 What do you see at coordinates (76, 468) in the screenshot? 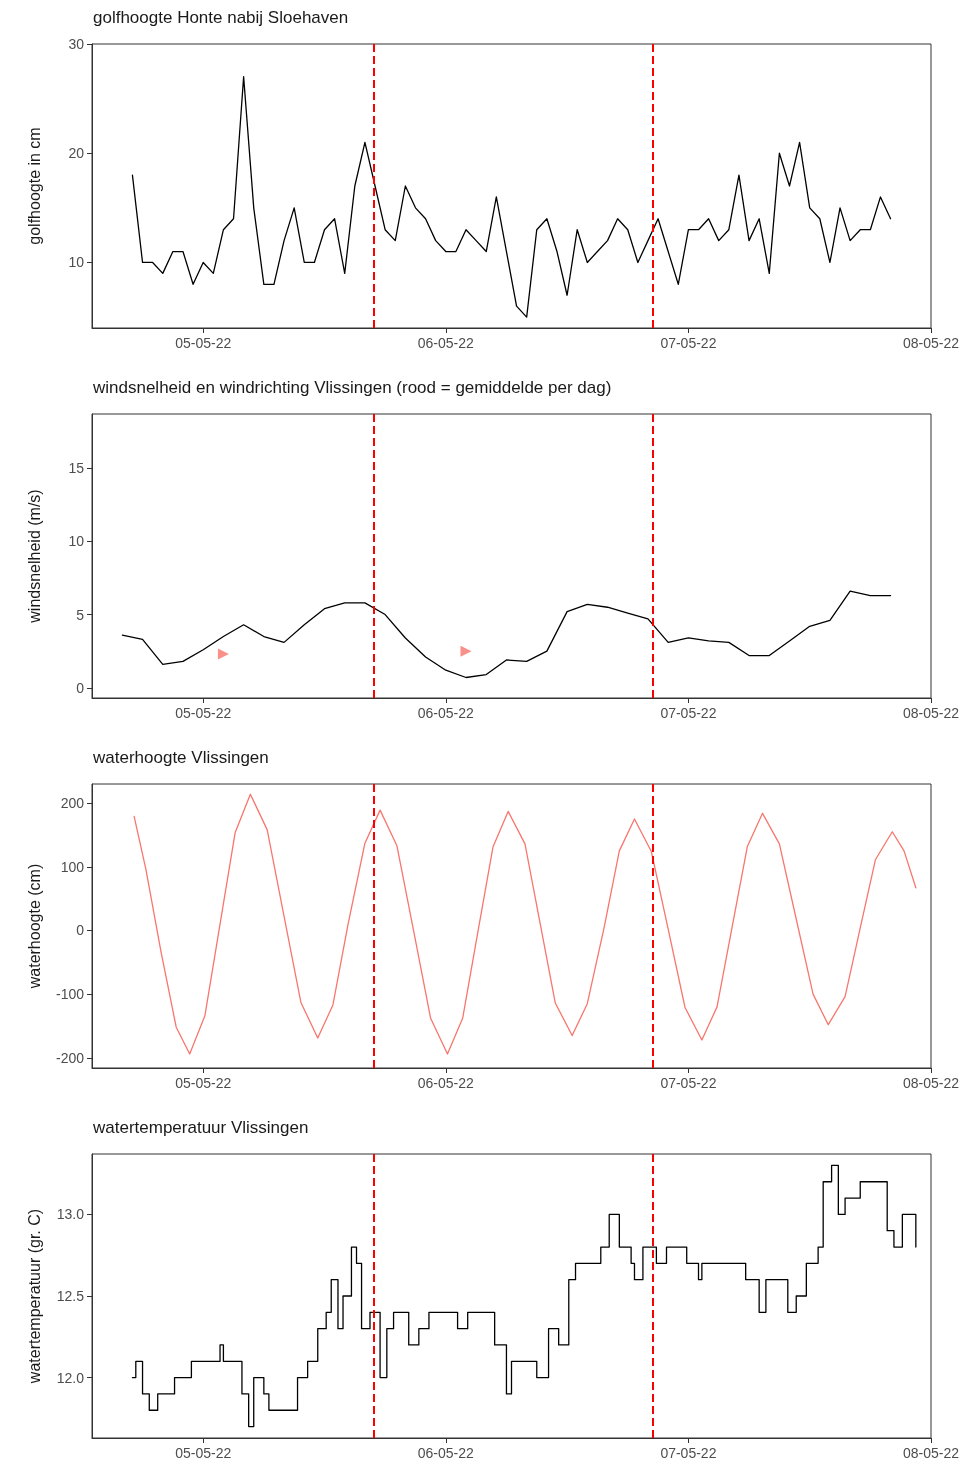
I see `y-tick-label: 15` at bounding box center [76, 468].